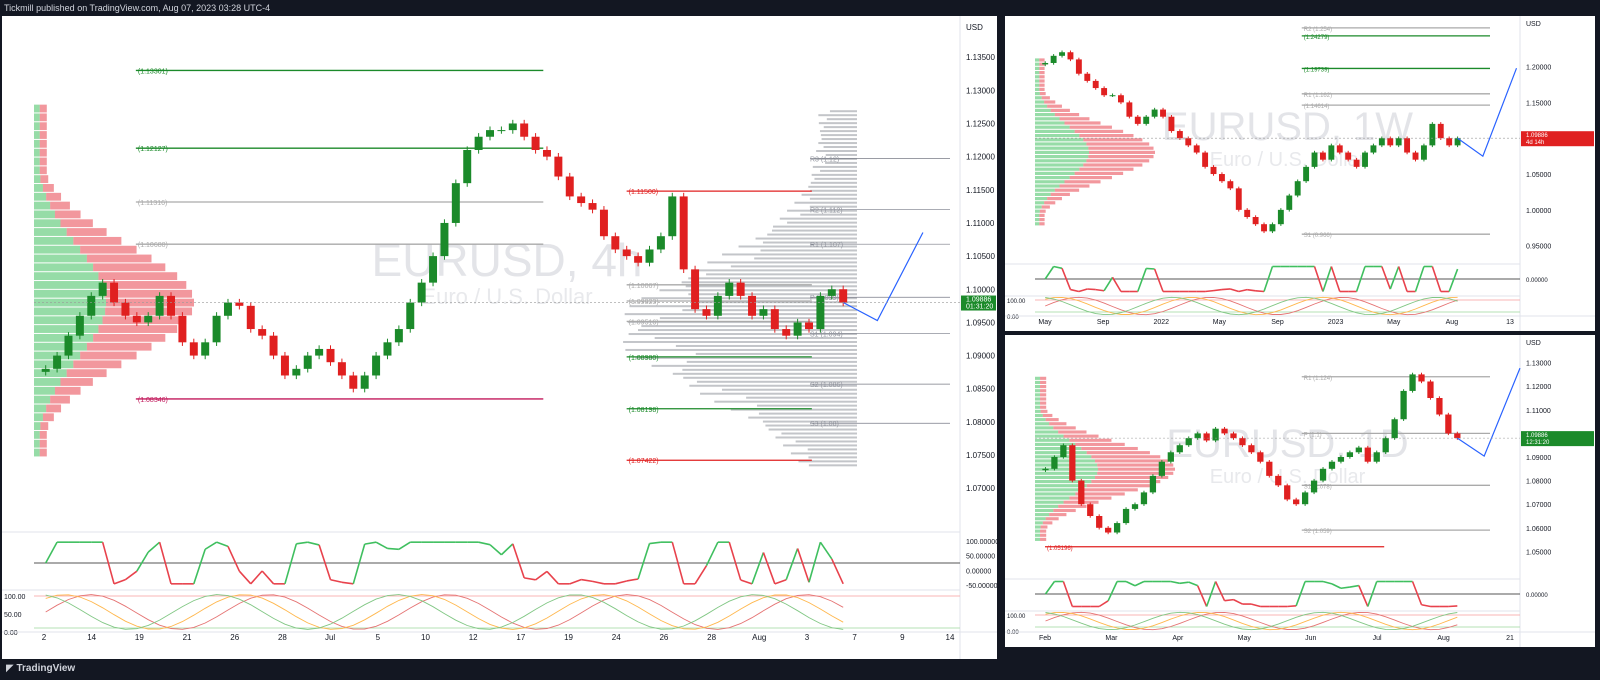 The height and width of the screenshot is (680, 1600). What do you see at coordinates (1488, 412) in the screenshot?
I see `projection-path` at bounding box center [1488, 412].